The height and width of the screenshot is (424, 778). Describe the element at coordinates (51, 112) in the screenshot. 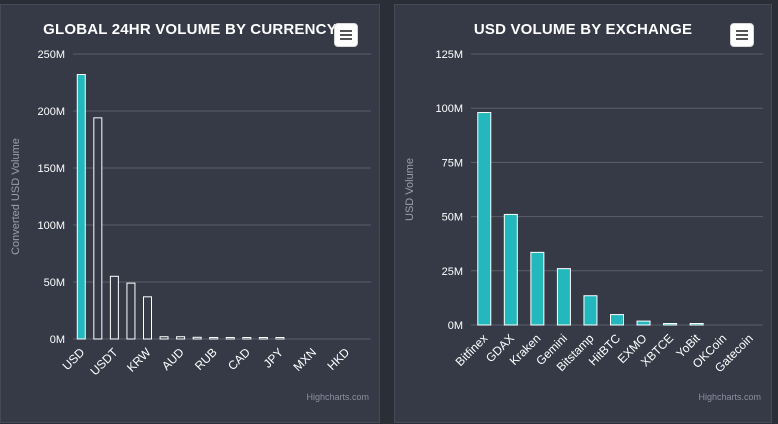

I see `y-tick-label: 200M` at that location.